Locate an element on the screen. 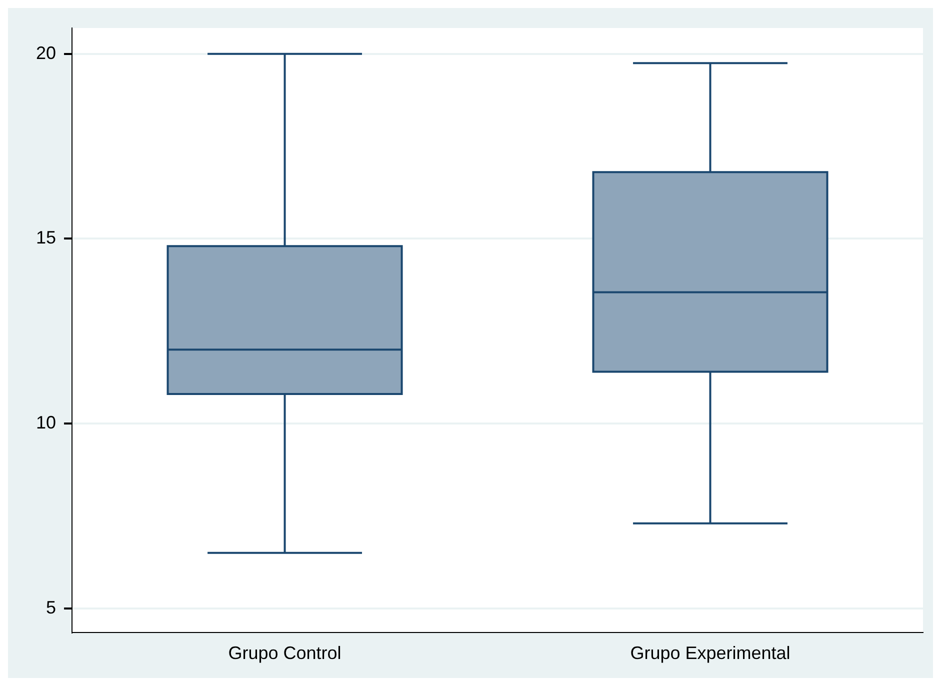  y-tick-label: 5 is located at coordinates (51, 607).